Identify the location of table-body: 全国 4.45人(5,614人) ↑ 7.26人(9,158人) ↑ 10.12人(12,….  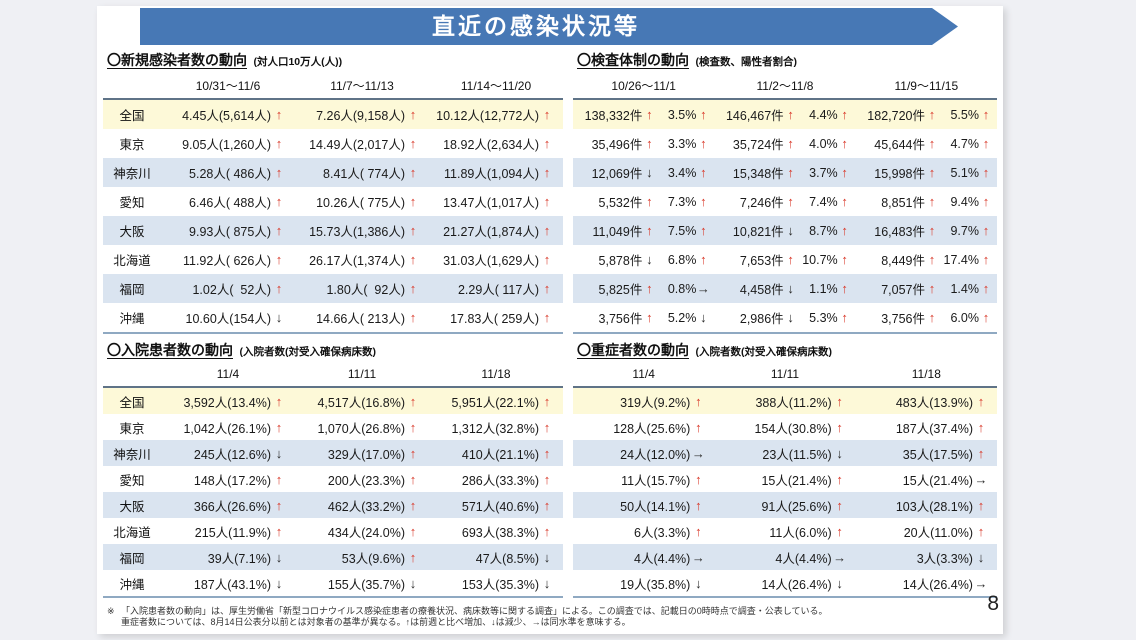
(333, 217).